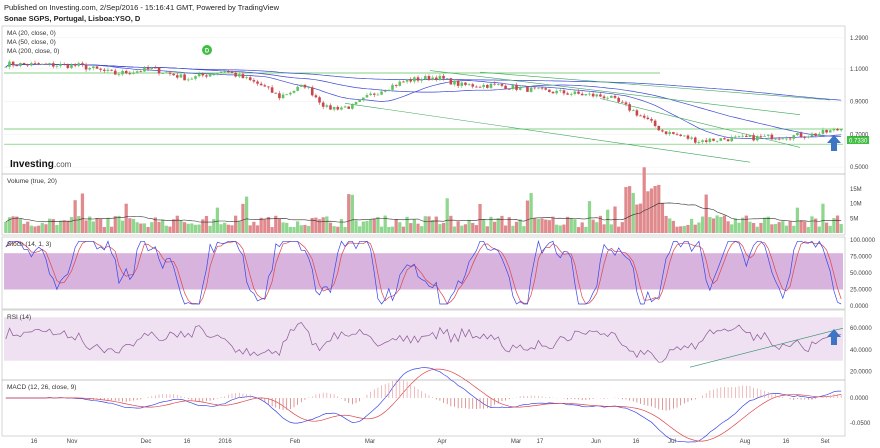 This screenshot has width=880, height=448. Describe the element at coordinates (207, 50) in the screenshot. I see `dividend-badge` at that location.